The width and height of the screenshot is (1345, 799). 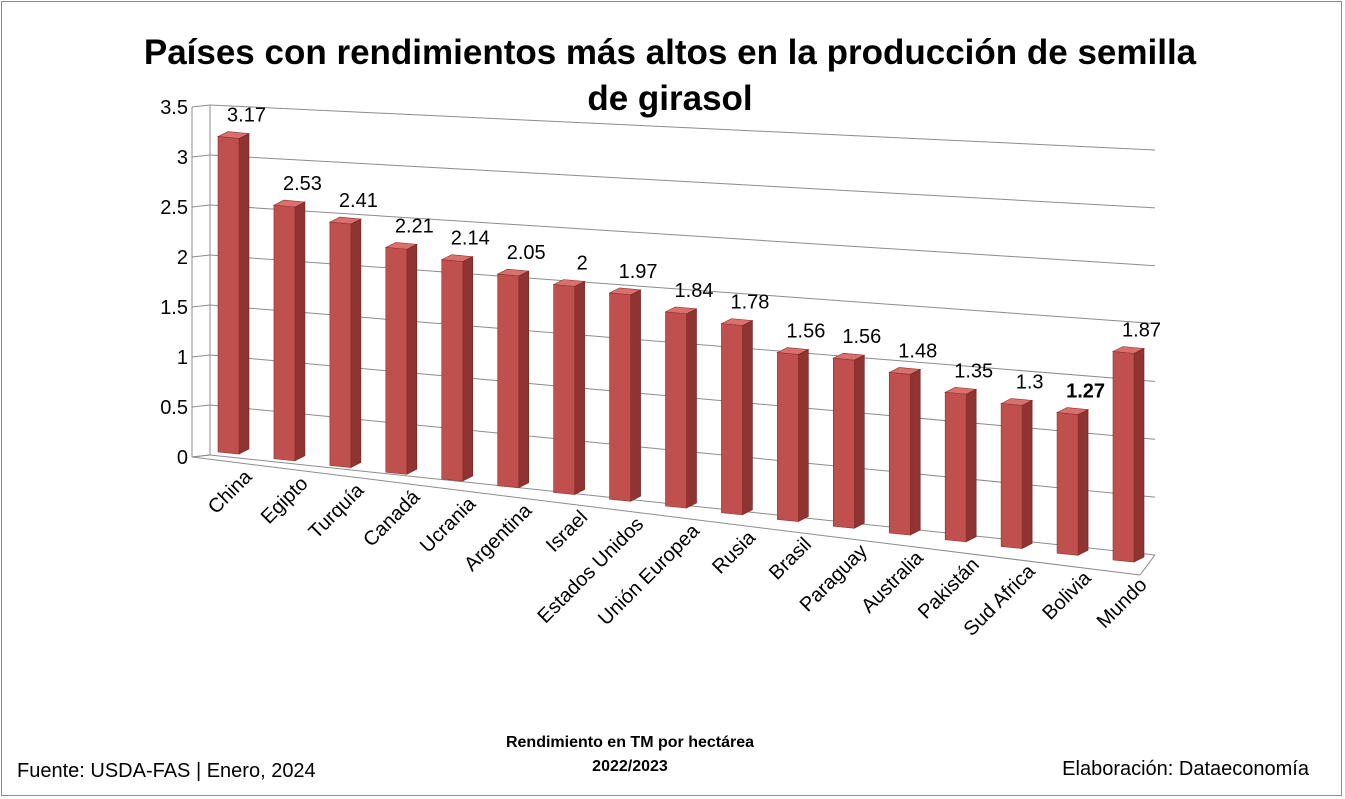 I want to click on category-label: Turquía, so click(x=337, y=511).